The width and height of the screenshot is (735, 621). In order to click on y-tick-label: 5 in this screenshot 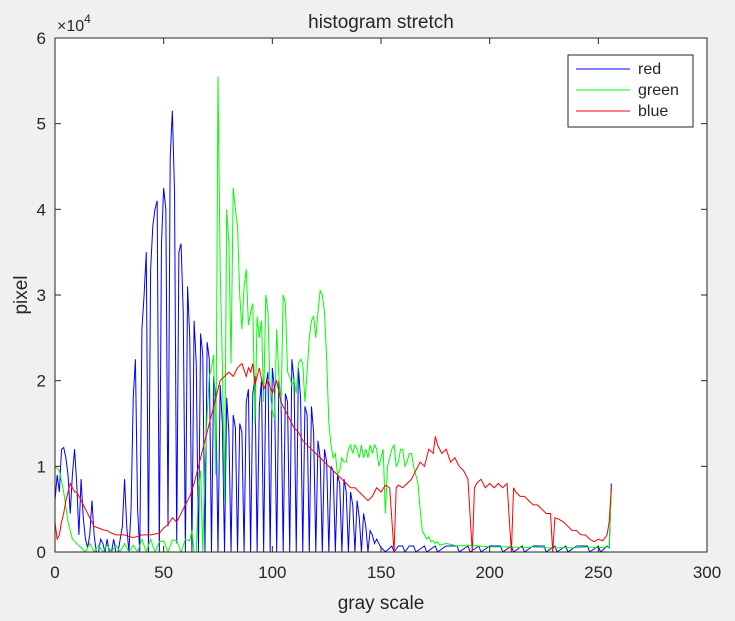, I will do `click(41, 124)`.